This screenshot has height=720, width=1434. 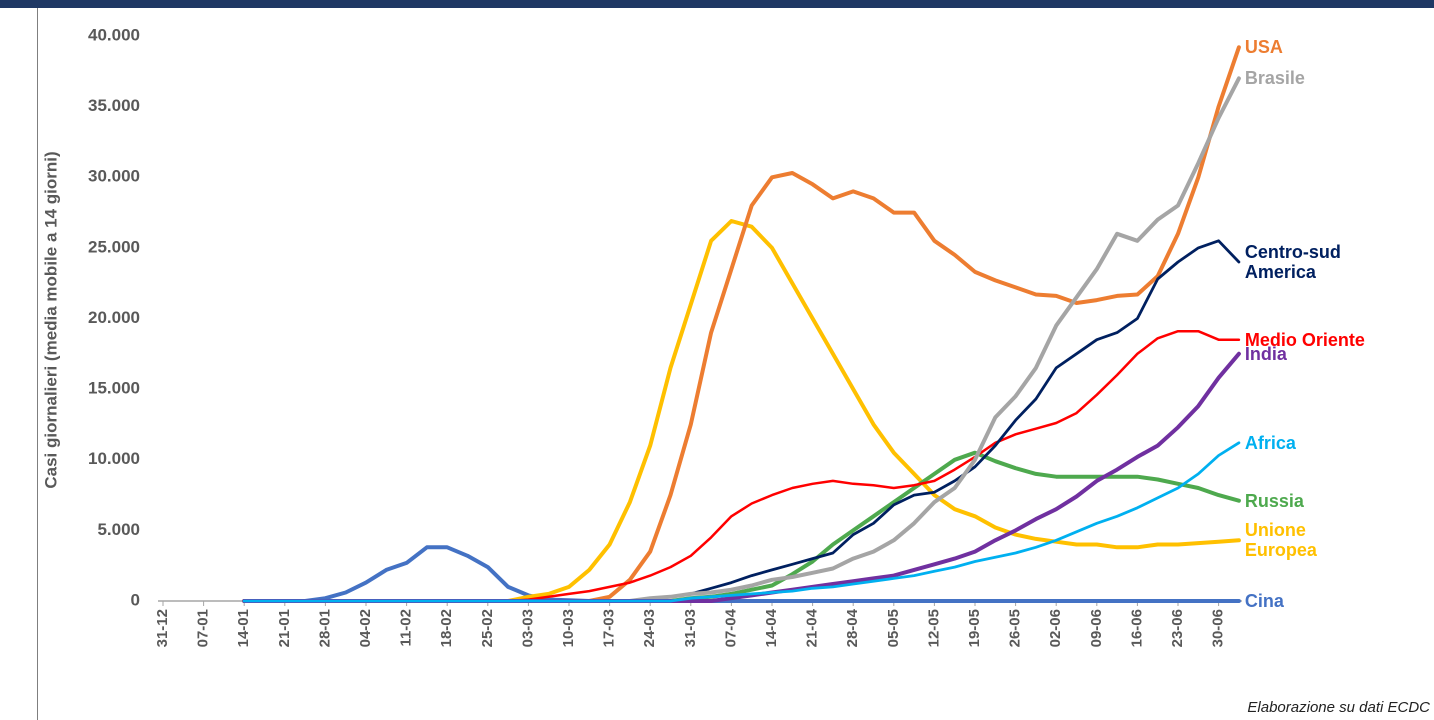 I want to click on source-note: Elaborazione su dati ECDC, so click(x=1338, y=707).